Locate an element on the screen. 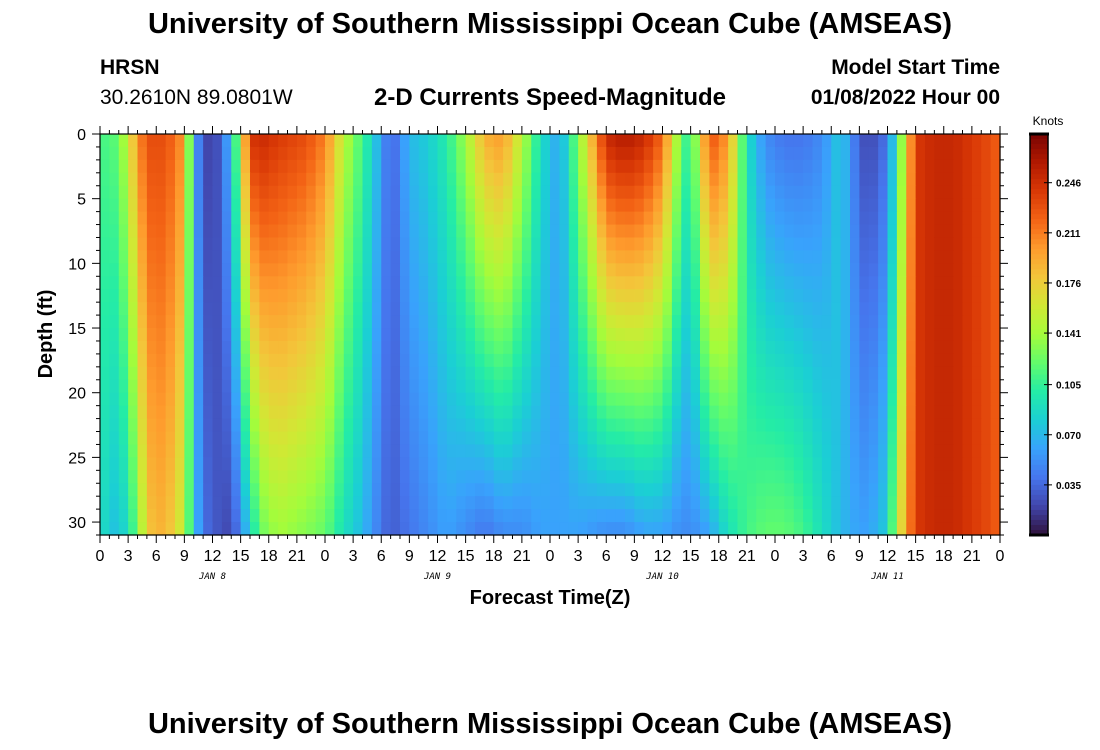  colorbar-tick-label: 0.105 is located at coordinates (1068, 386).